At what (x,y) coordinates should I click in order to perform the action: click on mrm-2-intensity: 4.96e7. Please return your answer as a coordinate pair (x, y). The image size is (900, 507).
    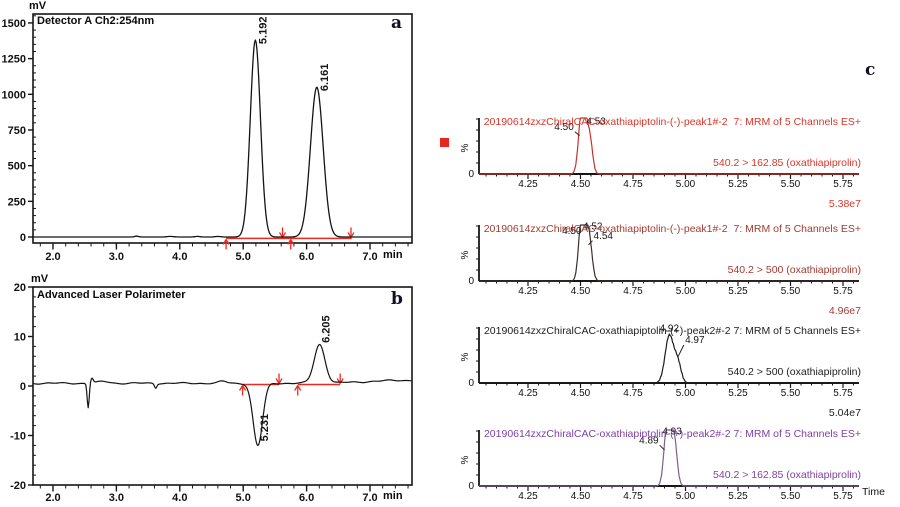
    Looking at the image, I should click on (844, 310).